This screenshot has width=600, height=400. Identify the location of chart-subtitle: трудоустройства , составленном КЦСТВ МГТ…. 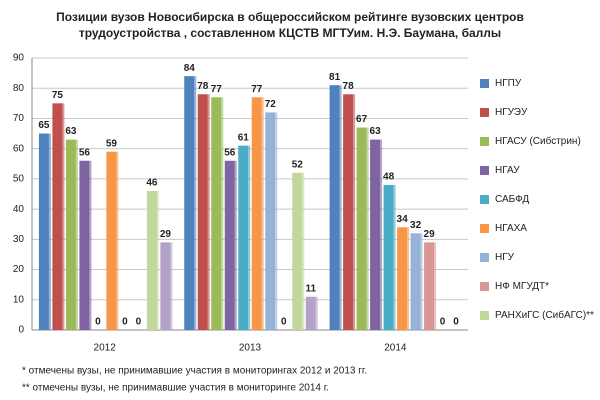
(290, 33).